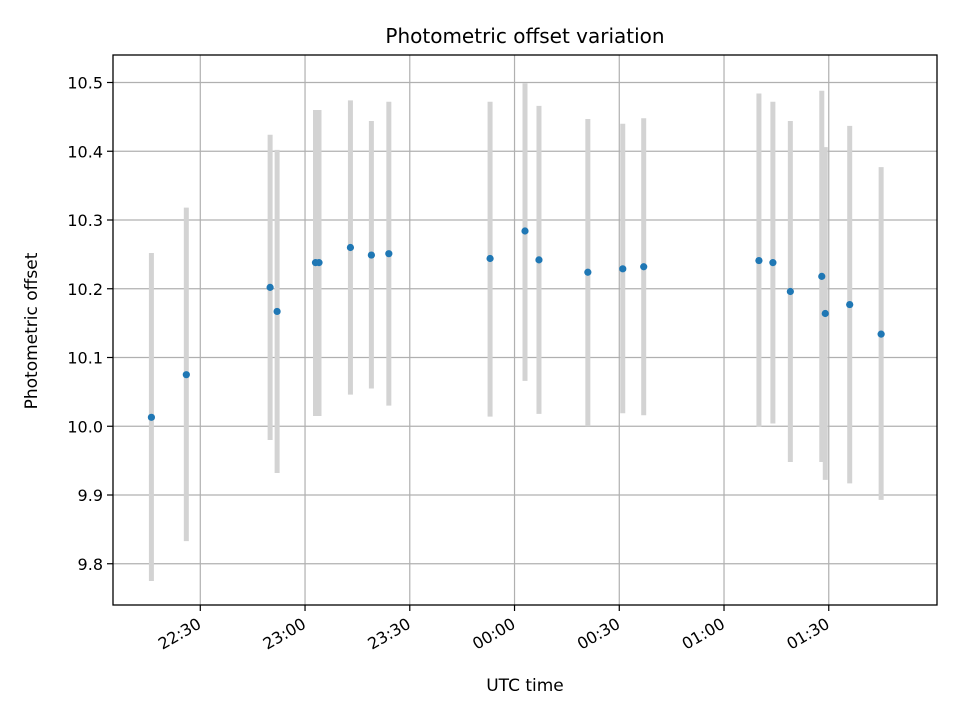 This screenshot has height=720, width=960. Describe the element at coordinates (598, 634) in the screenshot. I see `x-tick-label: 00:30` at that location.